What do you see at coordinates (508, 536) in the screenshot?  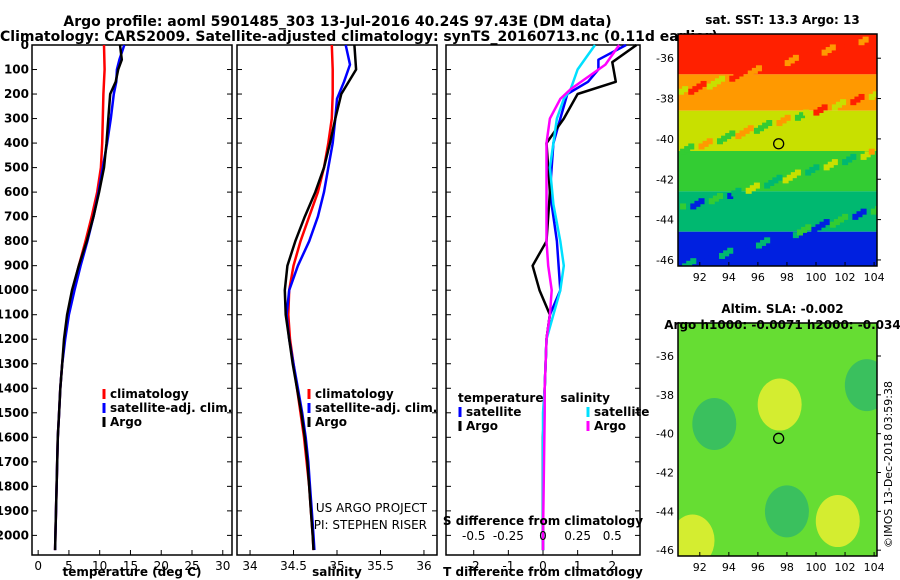 I see `s-tick-label: -0.25` at bounding box center [508, 536].